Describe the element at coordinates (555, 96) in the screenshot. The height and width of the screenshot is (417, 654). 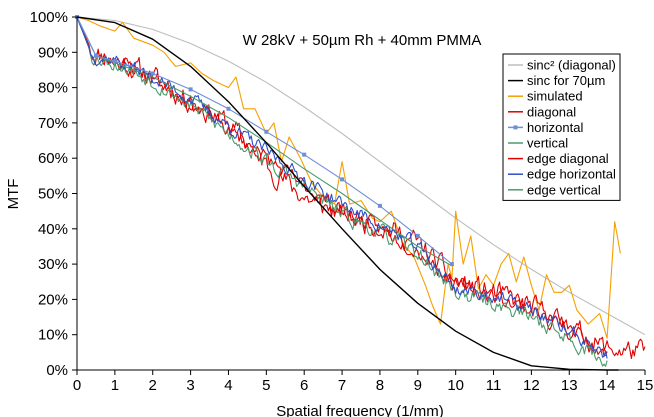
I see `legend-label: simulated` at that location.